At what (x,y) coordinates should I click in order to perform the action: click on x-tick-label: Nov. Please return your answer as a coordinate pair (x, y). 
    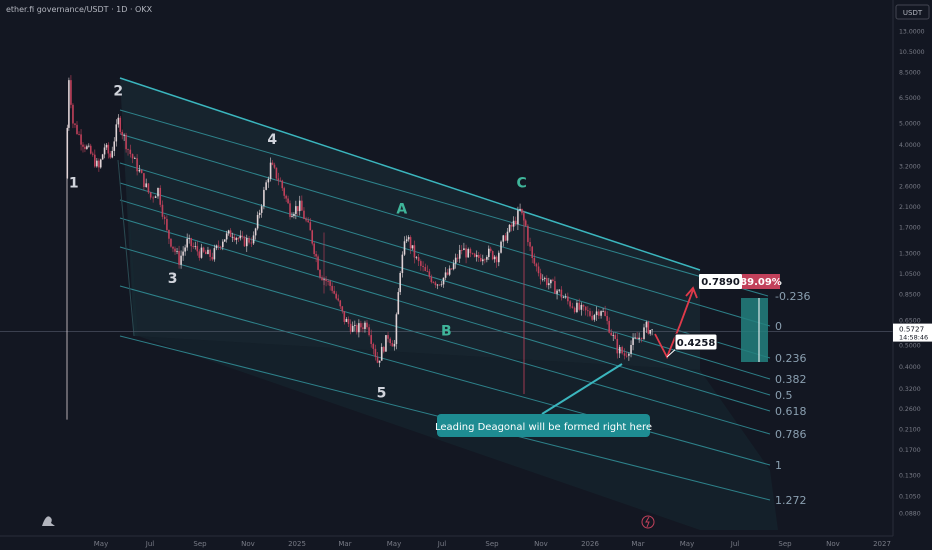
    Looking at the image, I should click on (541, 544).